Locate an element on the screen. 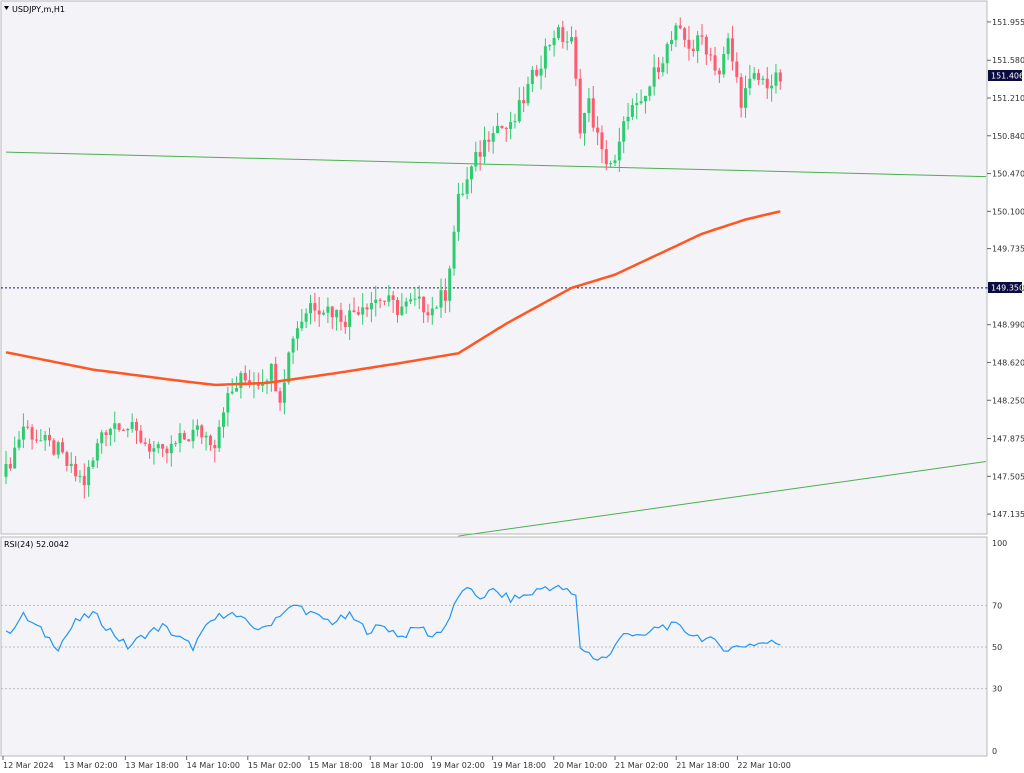 This screenshot has width=1024, height=773. symbol-header: USDJPY,m,H1 is located at coordinates (34, 9).